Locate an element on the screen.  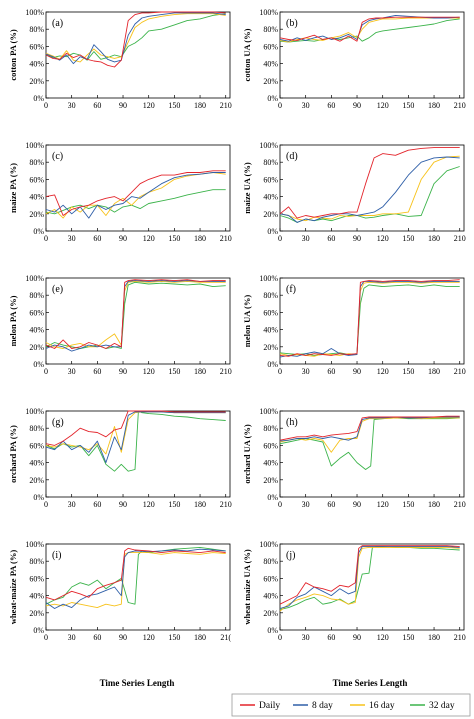
panel-h-xtick-label: 120 is located at coordinates (383, 504).